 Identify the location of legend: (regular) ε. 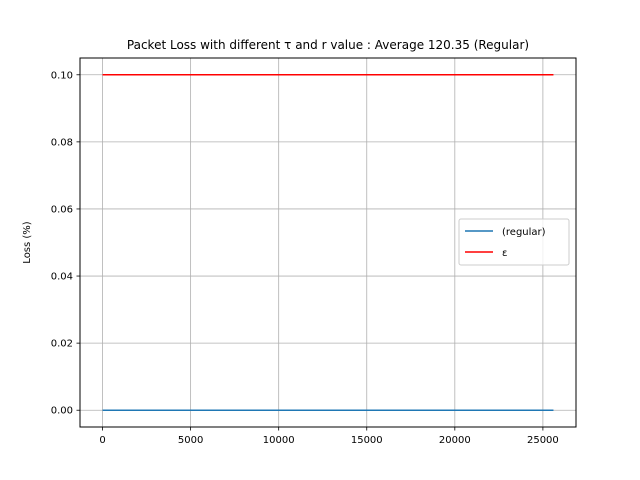
(514, 242).